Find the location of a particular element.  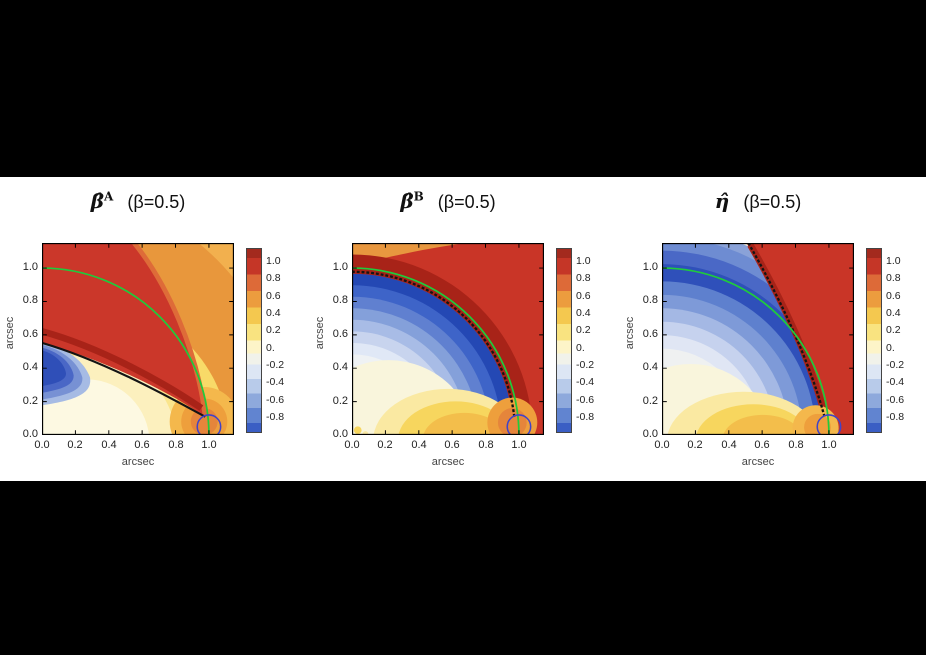

plot-title: η̂ (β=0.5) is located at coordinates (758, 201).